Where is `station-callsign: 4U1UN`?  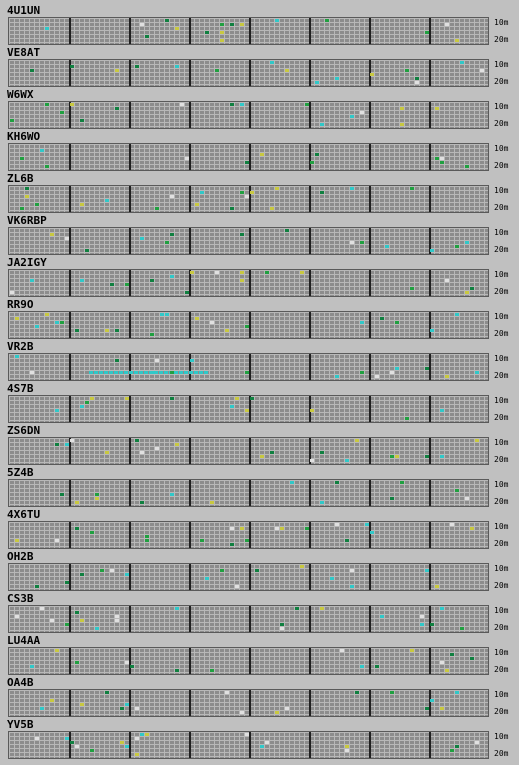
station-callsign: 4U1UN is located at coordinates (24, 10).